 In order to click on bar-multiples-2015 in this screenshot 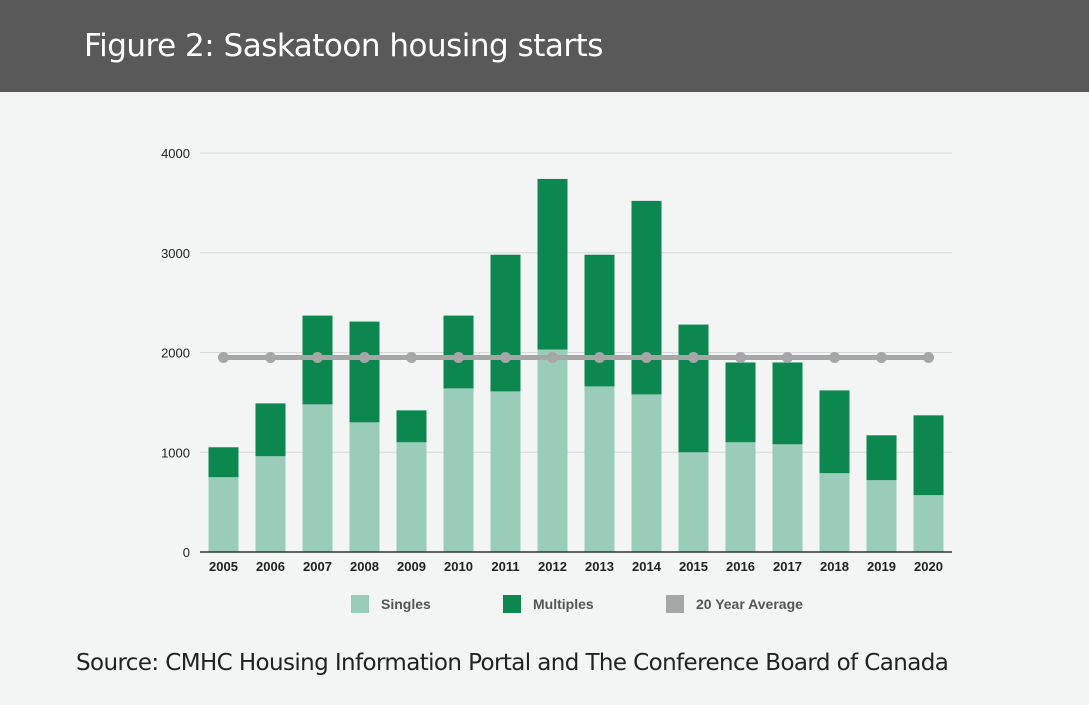, I will do `click(693, 388)`.